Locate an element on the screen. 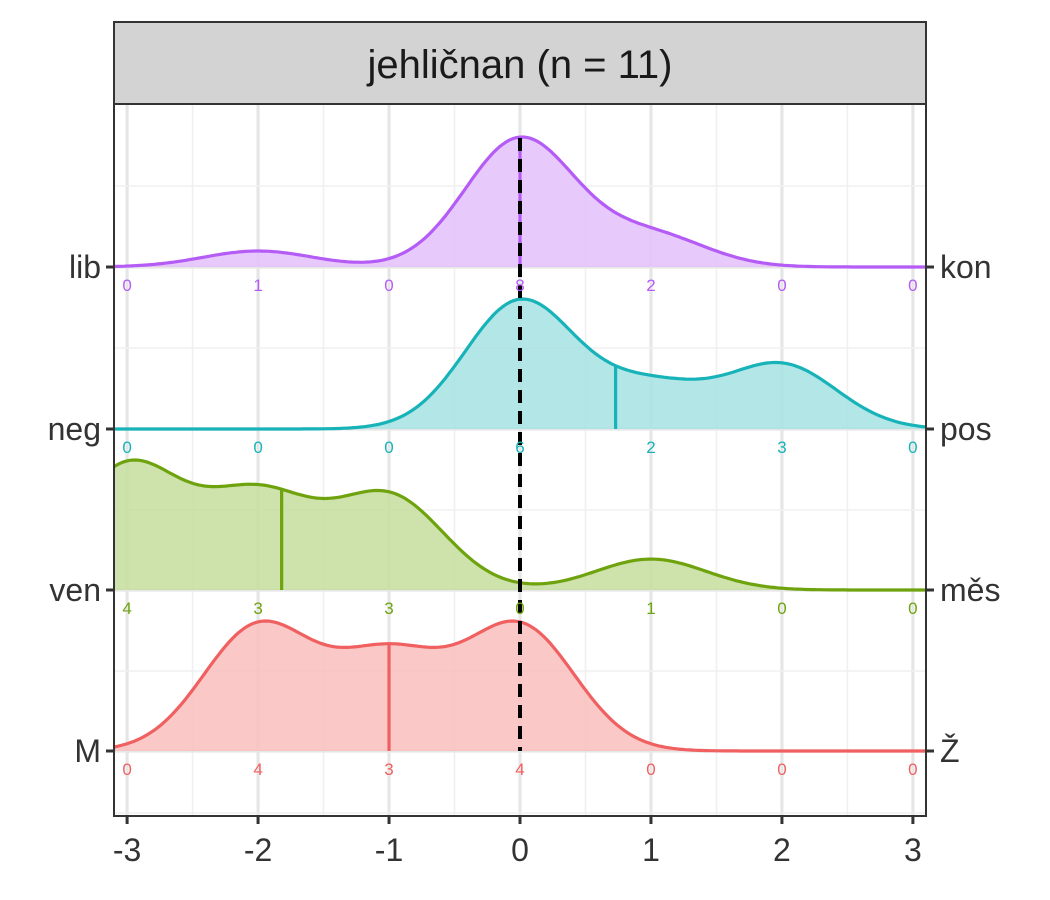 This screenshot has height=900, width=1050. x-tick-label: -1 is located at coordinates (389, 850).